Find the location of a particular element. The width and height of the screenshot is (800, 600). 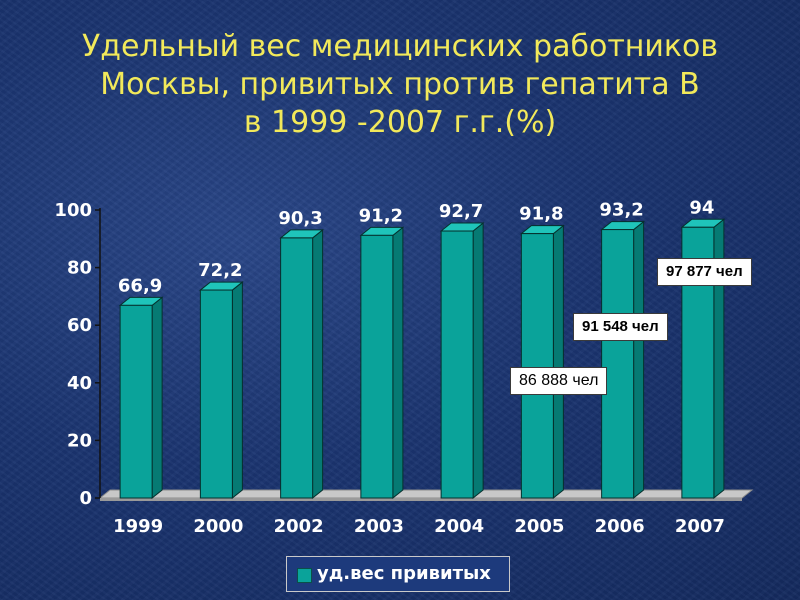

value-label-2004: 92,7 is located at coordinates (461, 211).